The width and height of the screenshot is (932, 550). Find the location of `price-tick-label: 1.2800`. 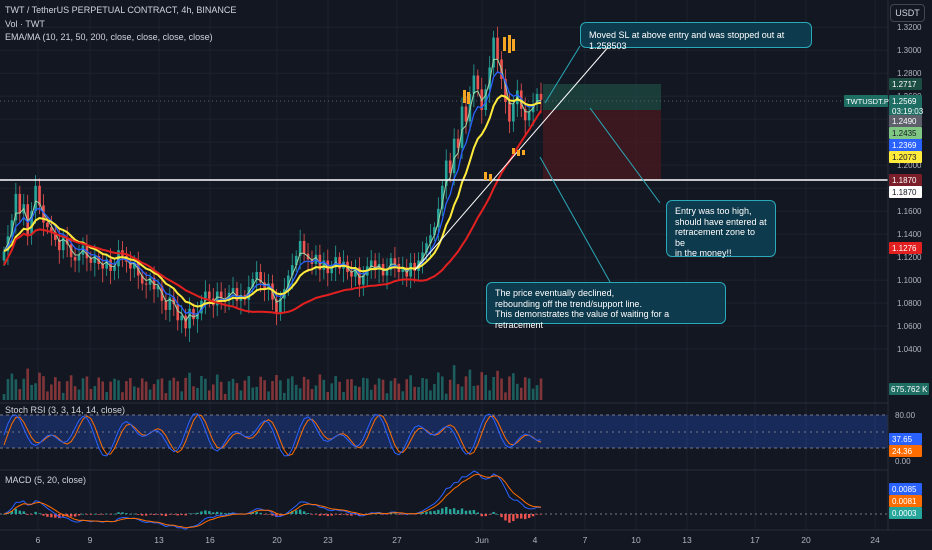

price-tick-label: 1.2800 is located at coordinates (909, 73).